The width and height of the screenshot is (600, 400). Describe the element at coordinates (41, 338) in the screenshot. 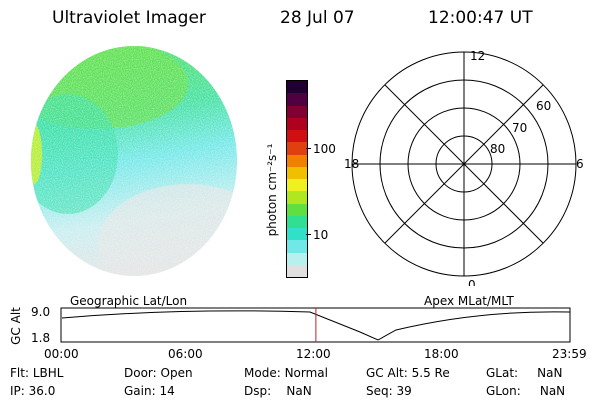

I see `timeline-y-tick-bottom: 1.8` at that location.